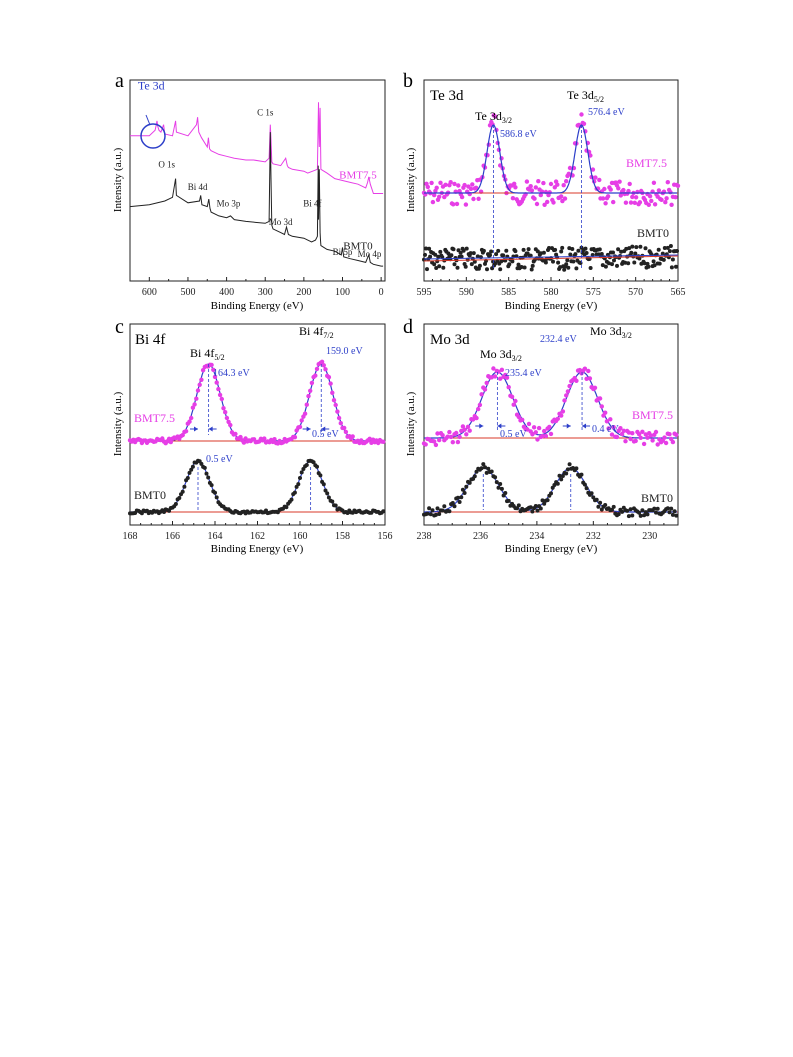 The image size is (793, 1057). I want to click on mo-peak1-value: 235.4 eV, so click(523, 373).